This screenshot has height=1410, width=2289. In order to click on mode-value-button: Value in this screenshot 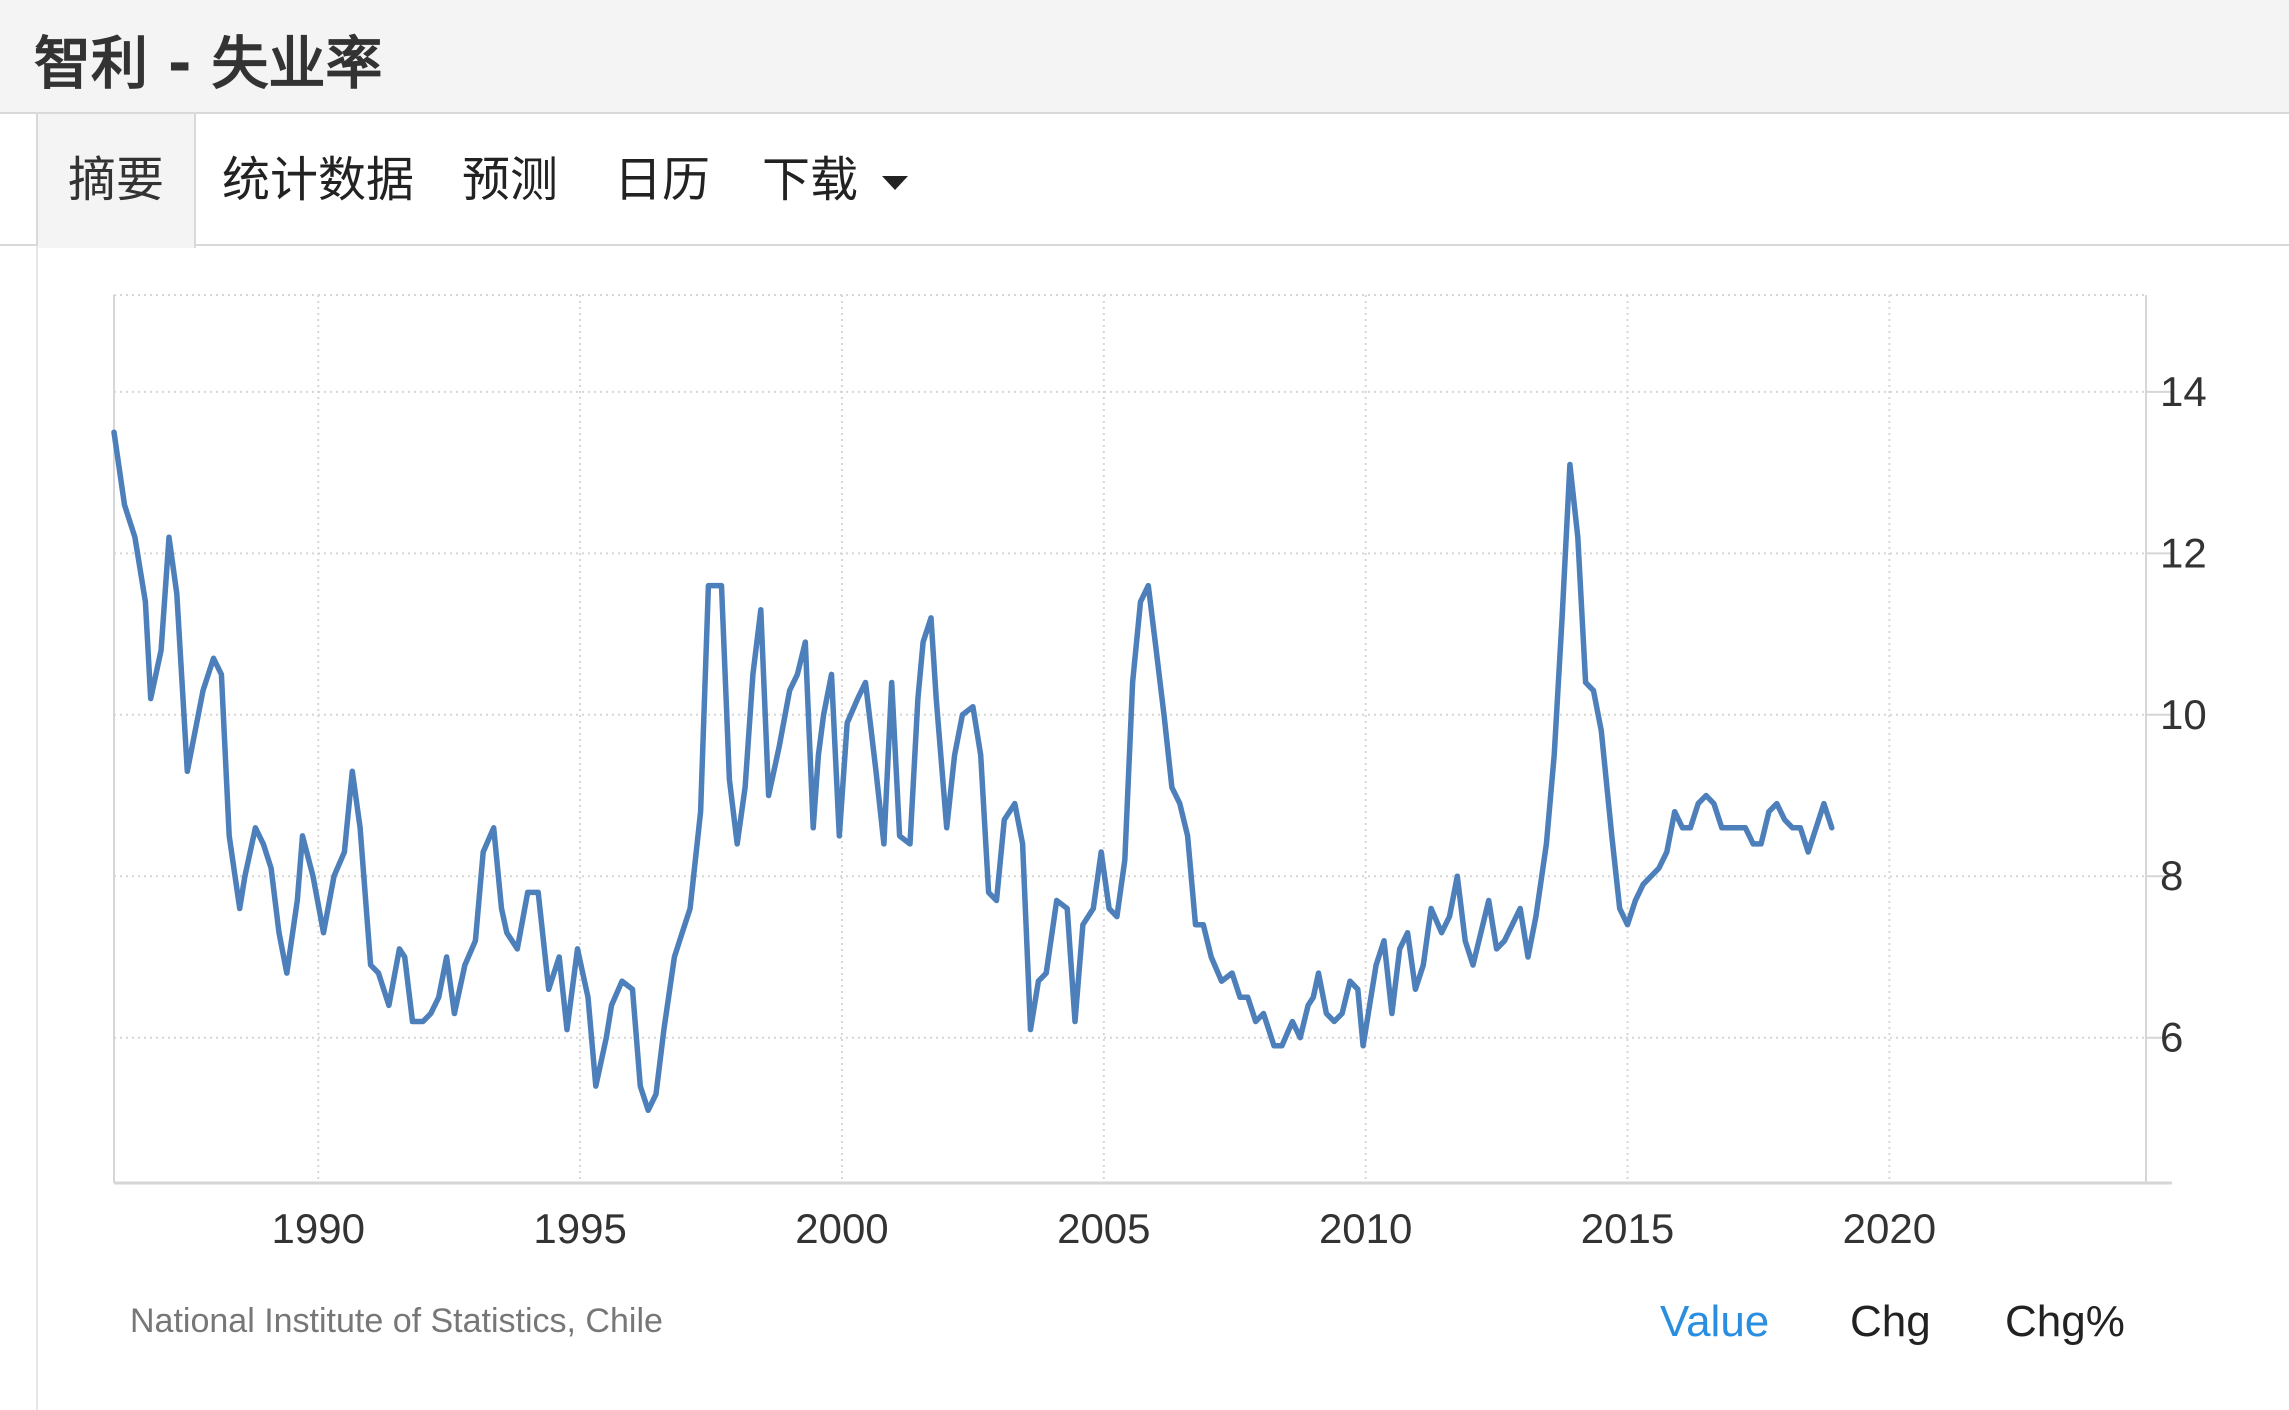, I will do `click(1715, 1321)`.